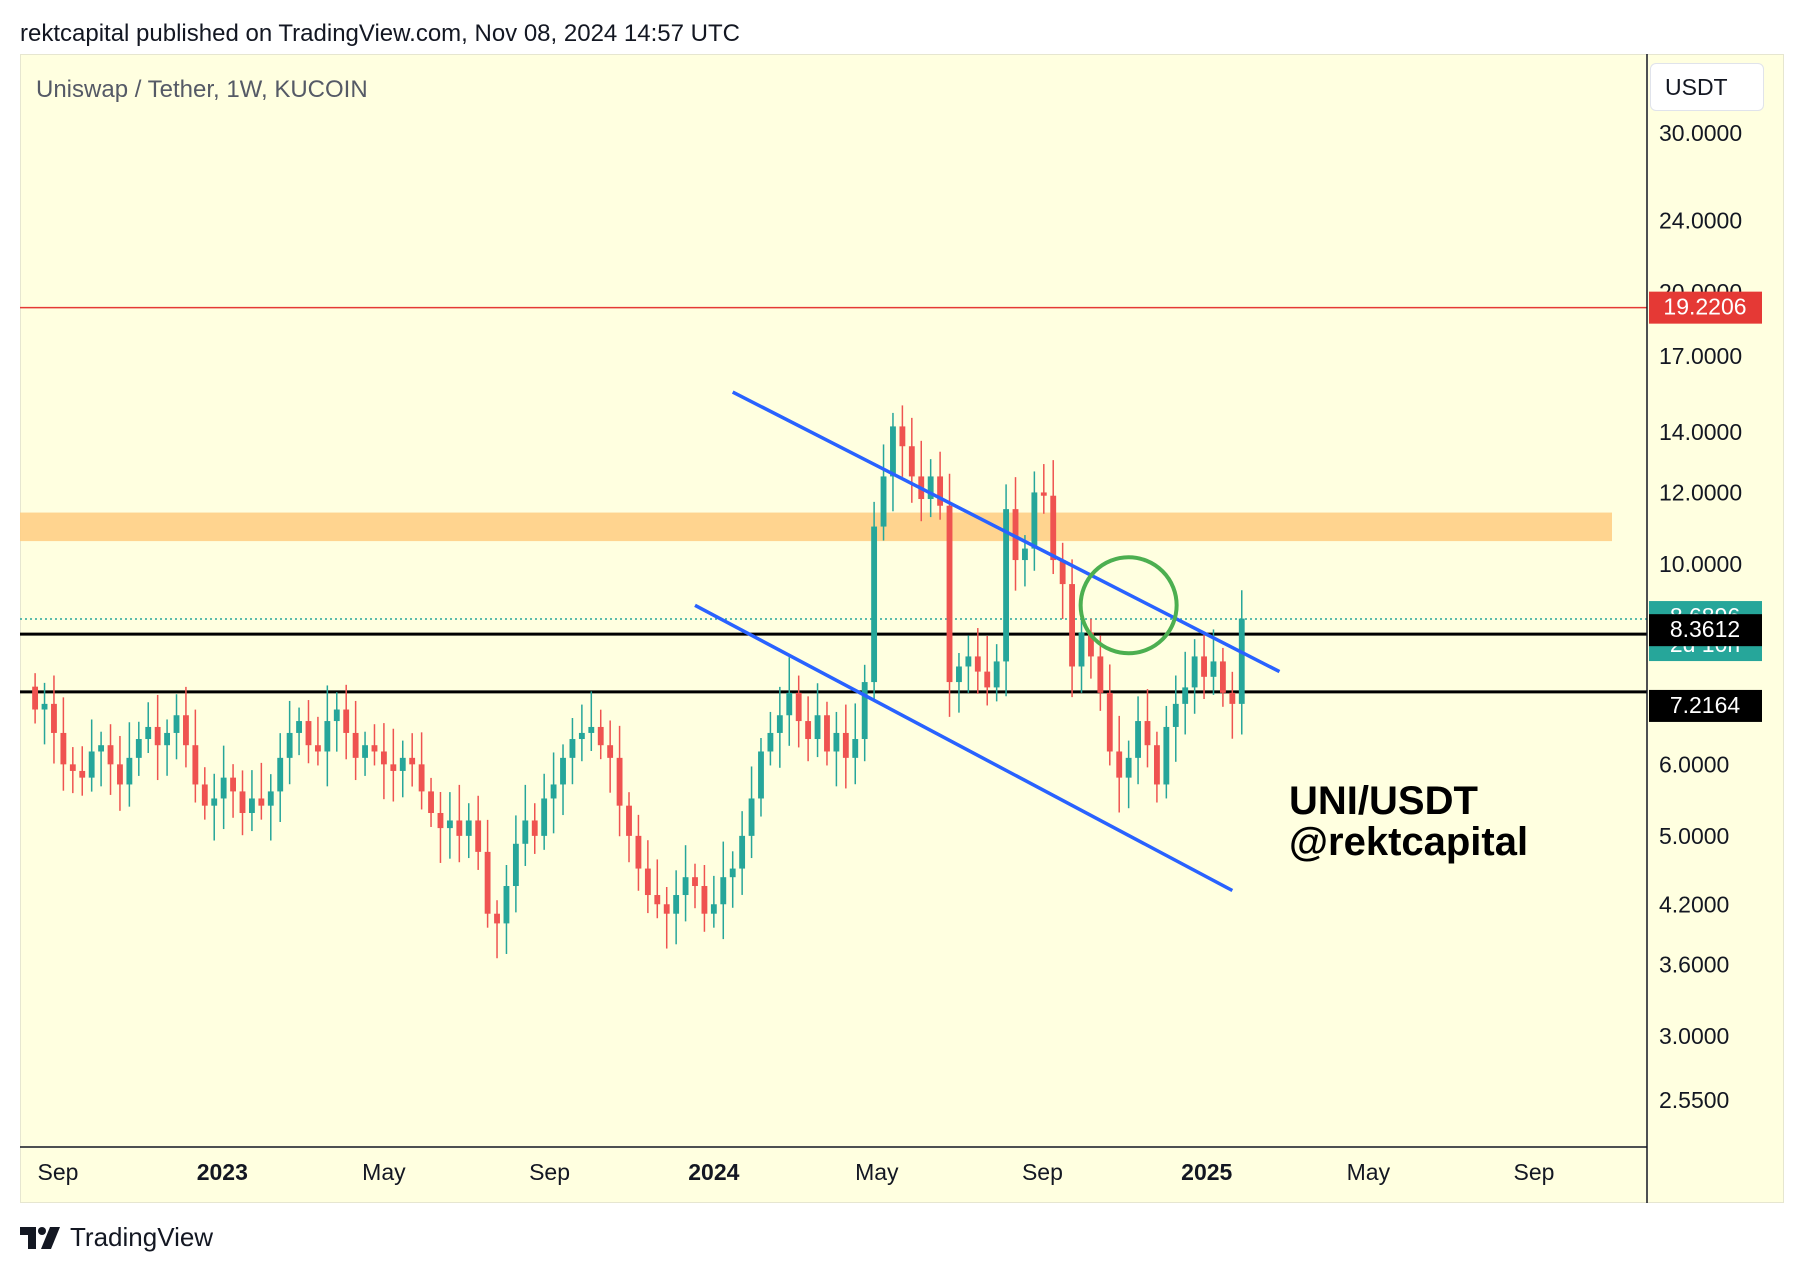 Image resolution: width=1794 pixels, height=1266 pixels. I want to click on y-tick-label-5: 12.0000, so click(1700, 492).